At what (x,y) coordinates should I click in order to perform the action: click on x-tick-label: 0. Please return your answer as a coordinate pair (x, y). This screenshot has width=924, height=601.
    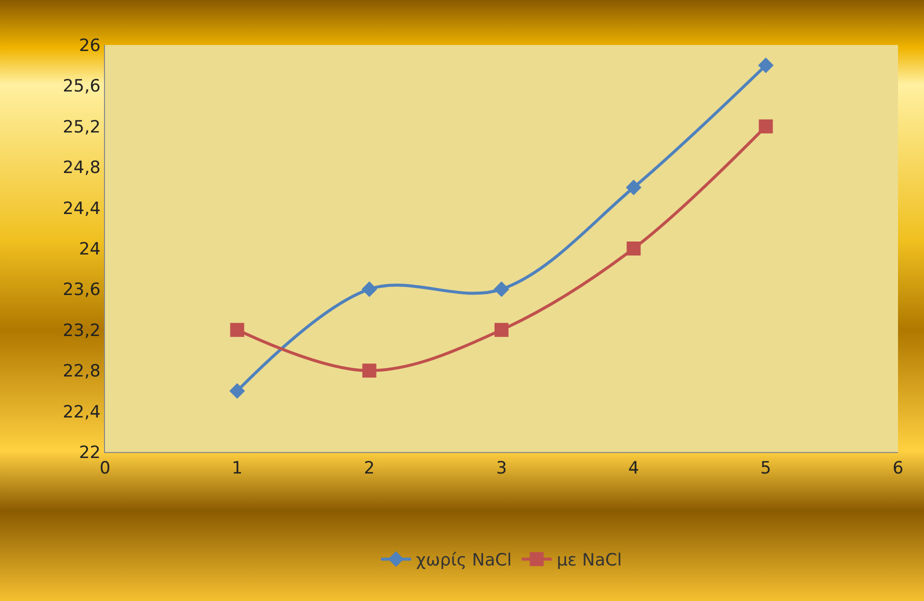
    Looking at the image, I should click on (105, 468).